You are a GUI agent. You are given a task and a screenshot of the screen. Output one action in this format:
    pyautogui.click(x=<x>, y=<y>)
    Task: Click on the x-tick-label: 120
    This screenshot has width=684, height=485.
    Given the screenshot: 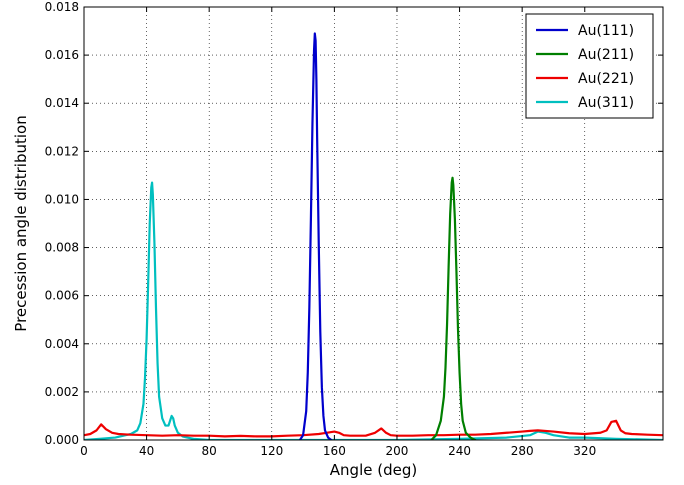 What is the action you would take?
    pyautogui.click(x=271, y=451)
    